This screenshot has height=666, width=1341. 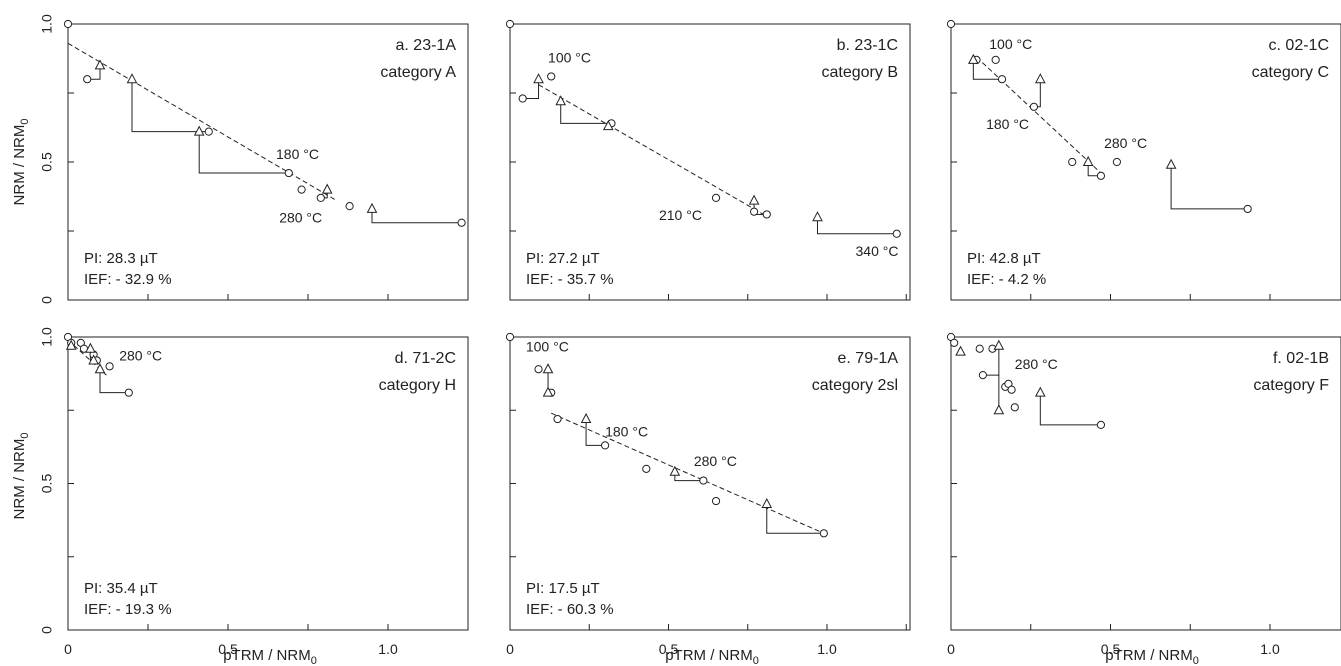 I want to click on panel-b-ief: IEF: - 35.7 %, so click(x=570, y=279).